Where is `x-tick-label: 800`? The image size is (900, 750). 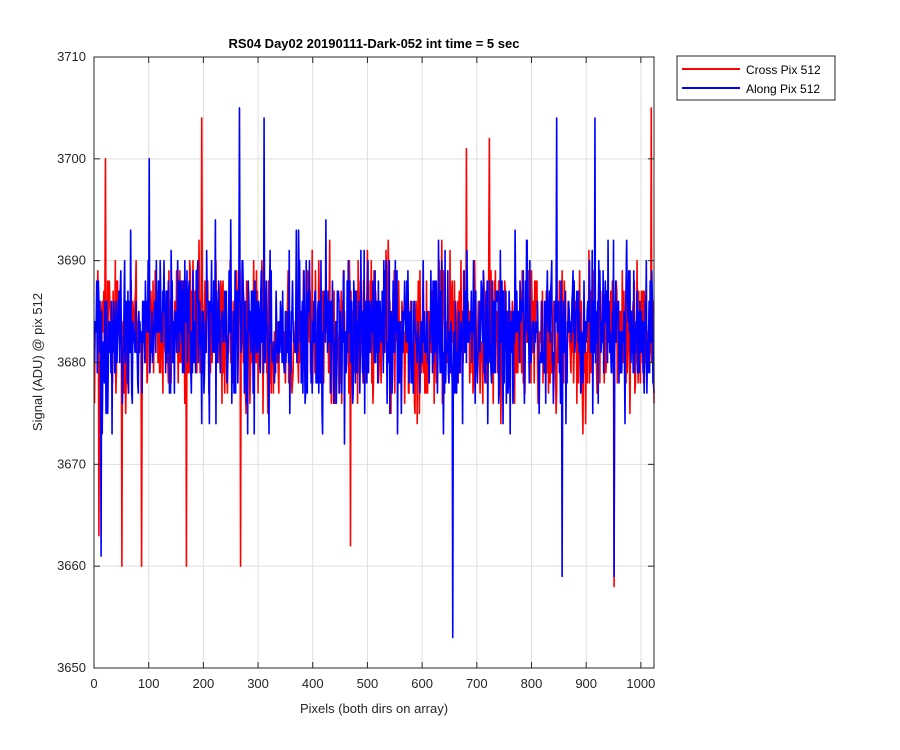 x-tick-label: 800 is located at coordinates (532, 683).